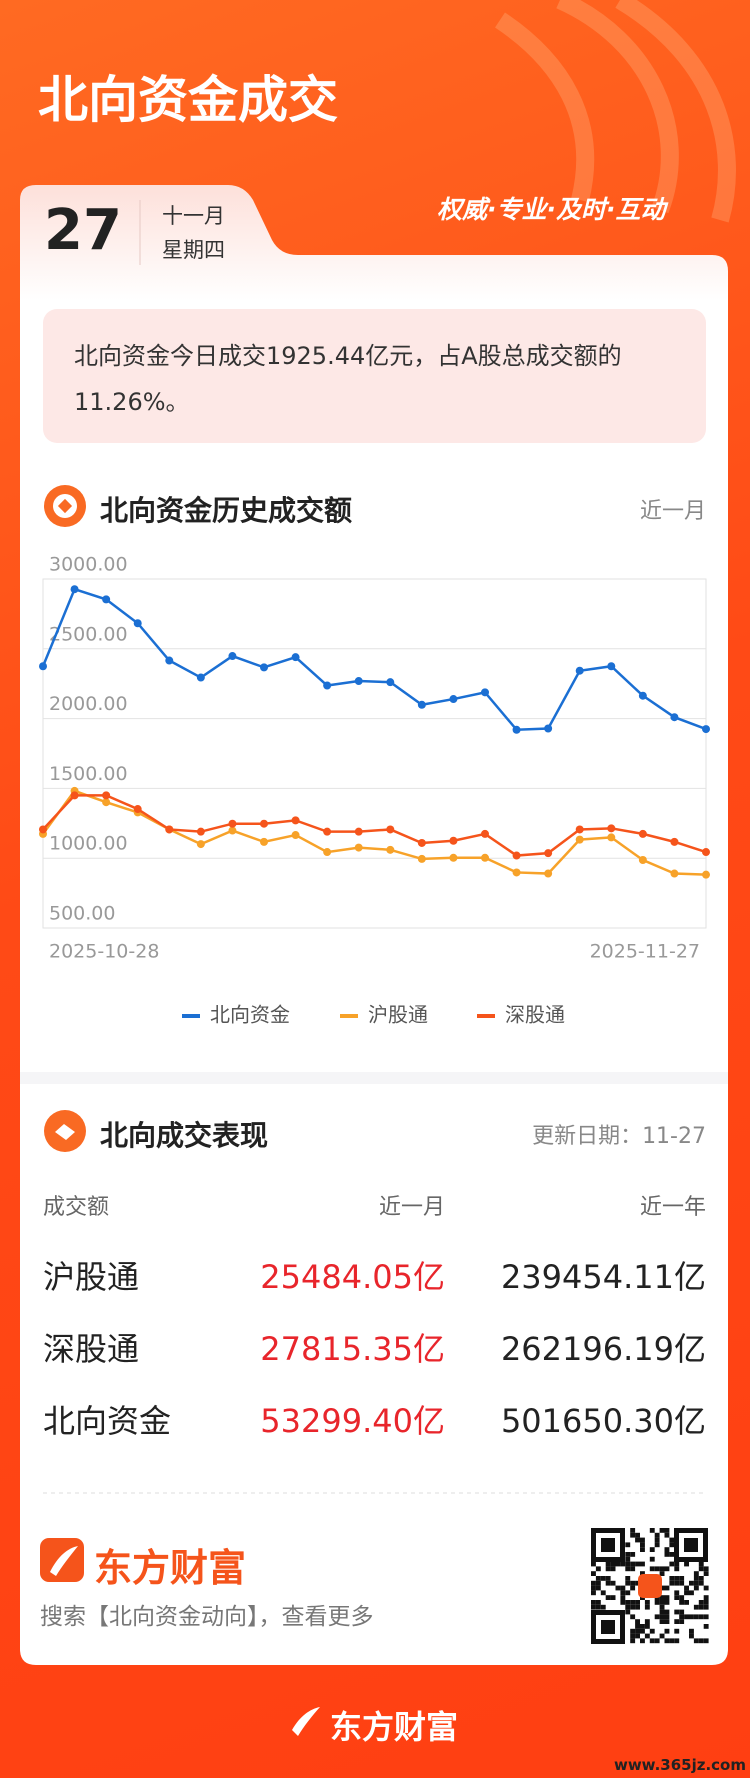  I want to click on y-tick-label: 1500.00, so click(88, 774).